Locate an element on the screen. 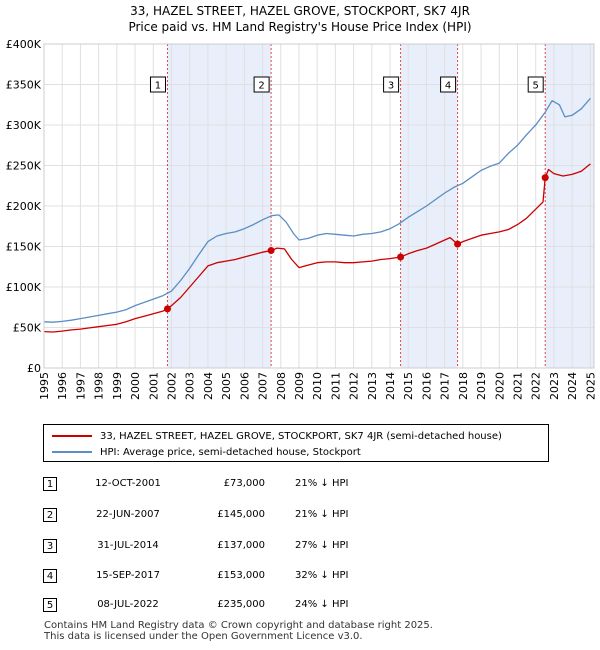  sale-label: 2 is located at coordinates (261, 86).